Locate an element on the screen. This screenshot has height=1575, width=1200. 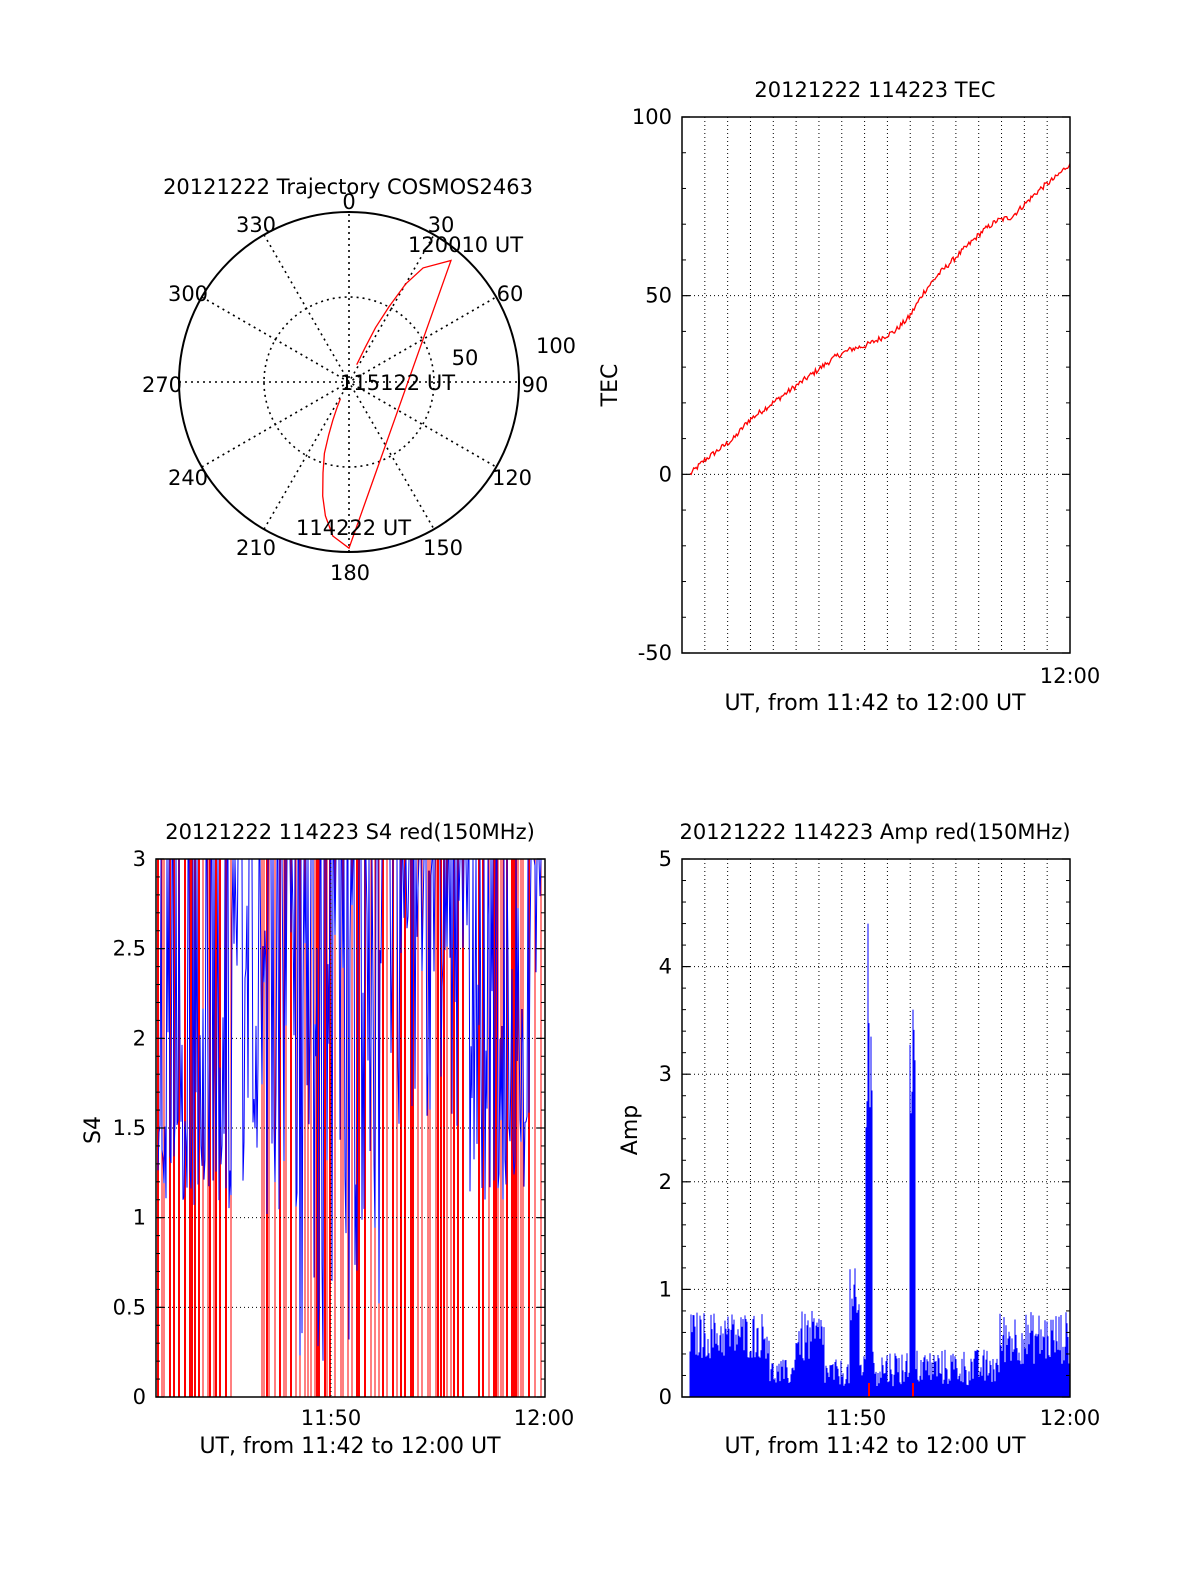
tec-x-axis-label: UT, from 11:42 to 12:00 UT is located at coordinates (875, 703).